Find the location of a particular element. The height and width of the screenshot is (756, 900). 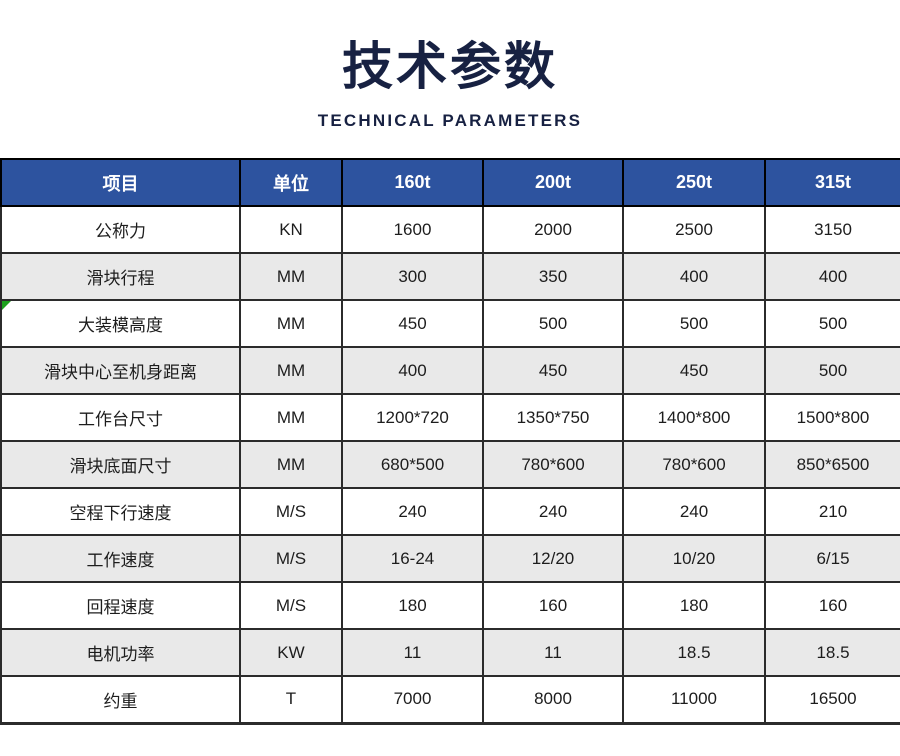

value-cell: 10/20 is located at coordinates (694, 558).